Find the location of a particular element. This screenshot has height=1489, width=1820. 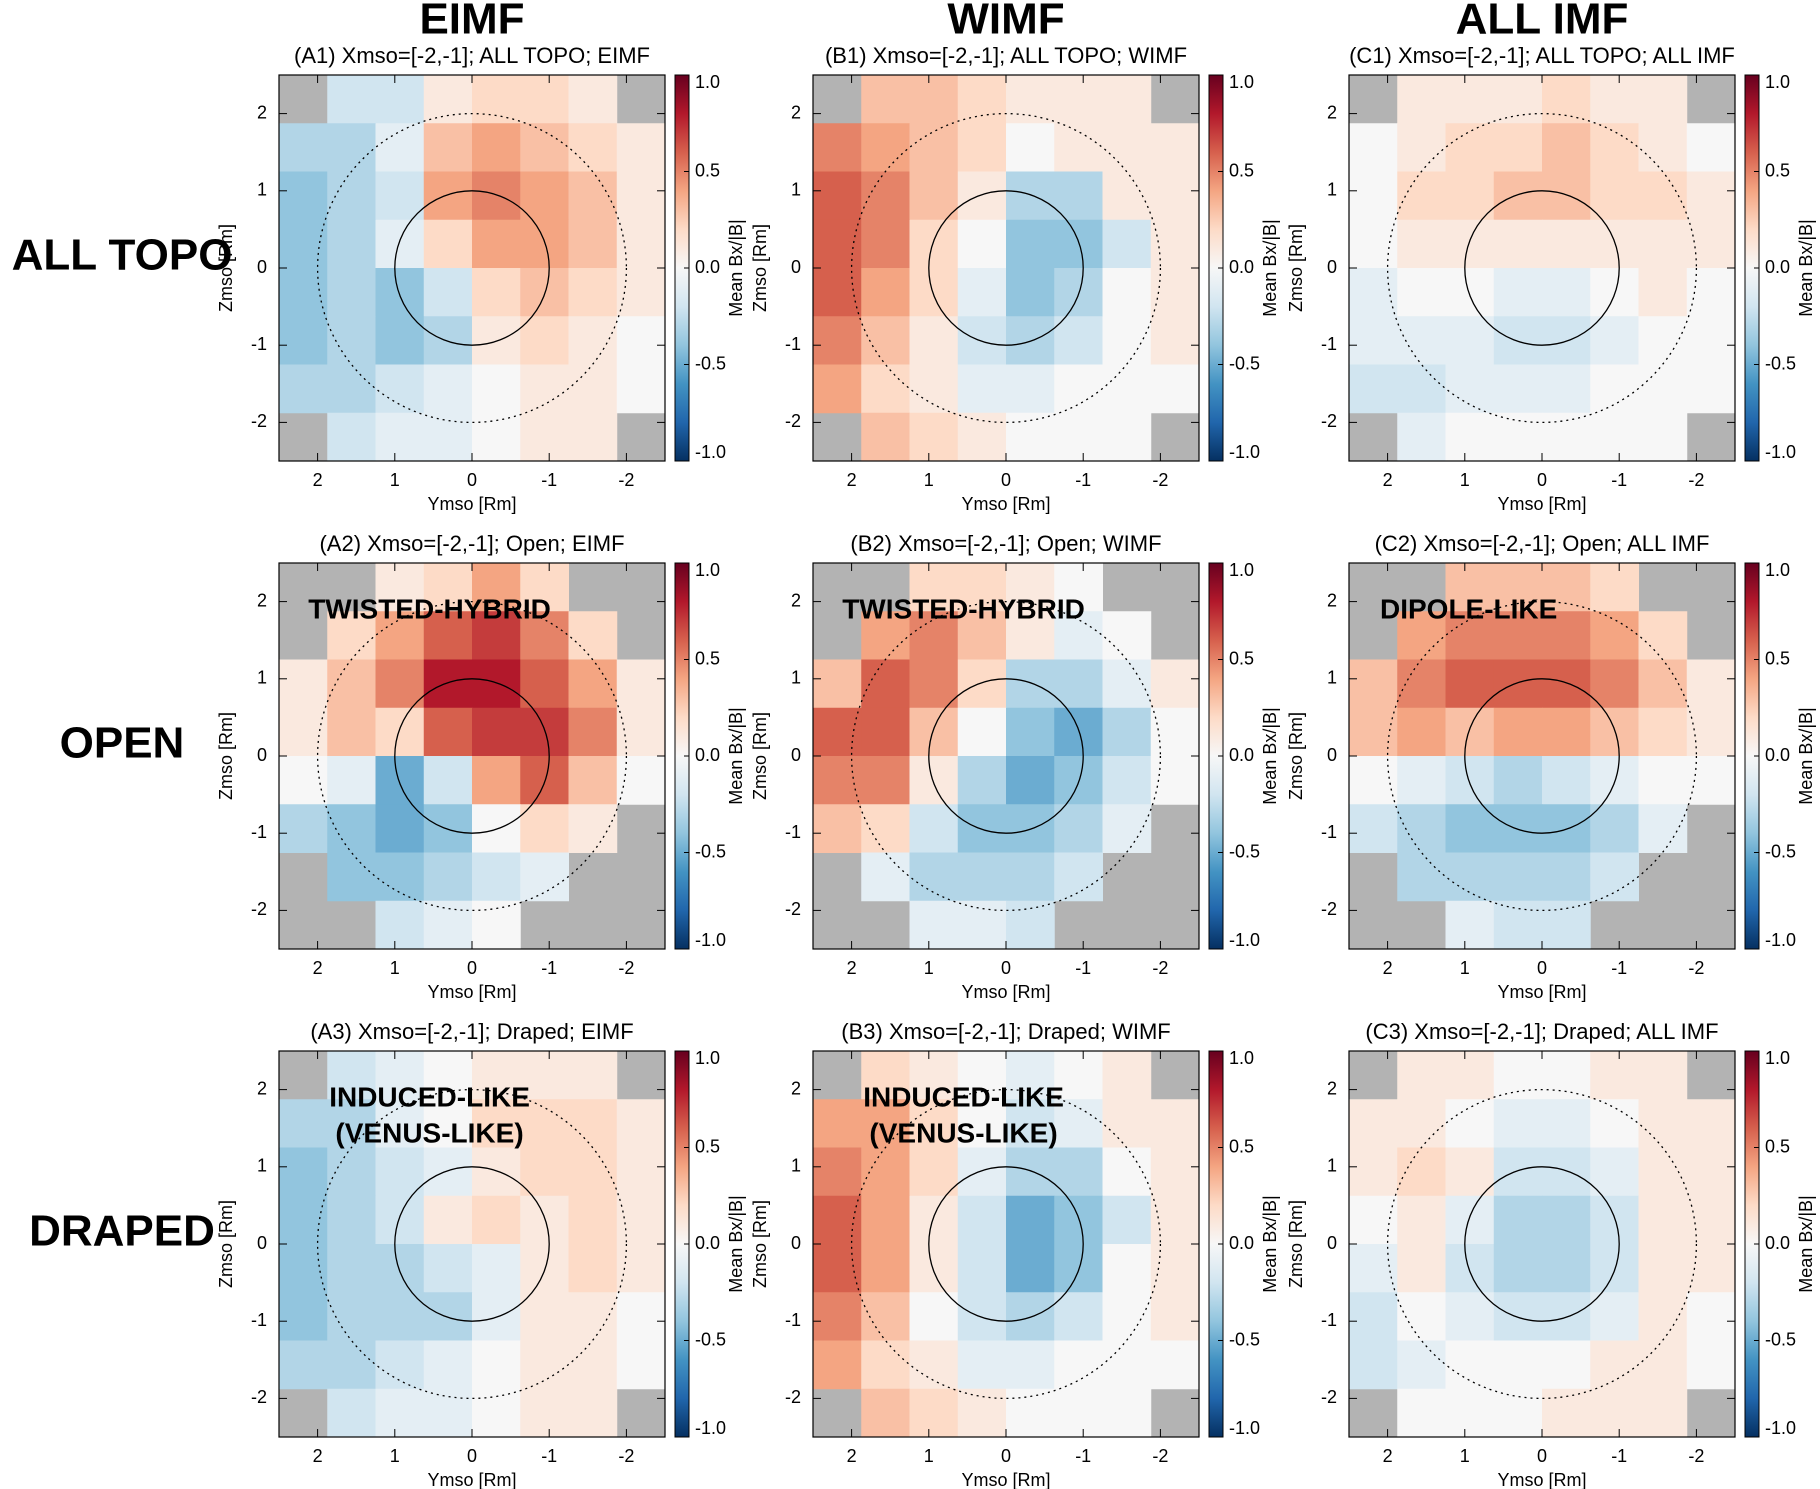

colorbar-tick-label: 1.0 is located at coordinates (1777, 570).